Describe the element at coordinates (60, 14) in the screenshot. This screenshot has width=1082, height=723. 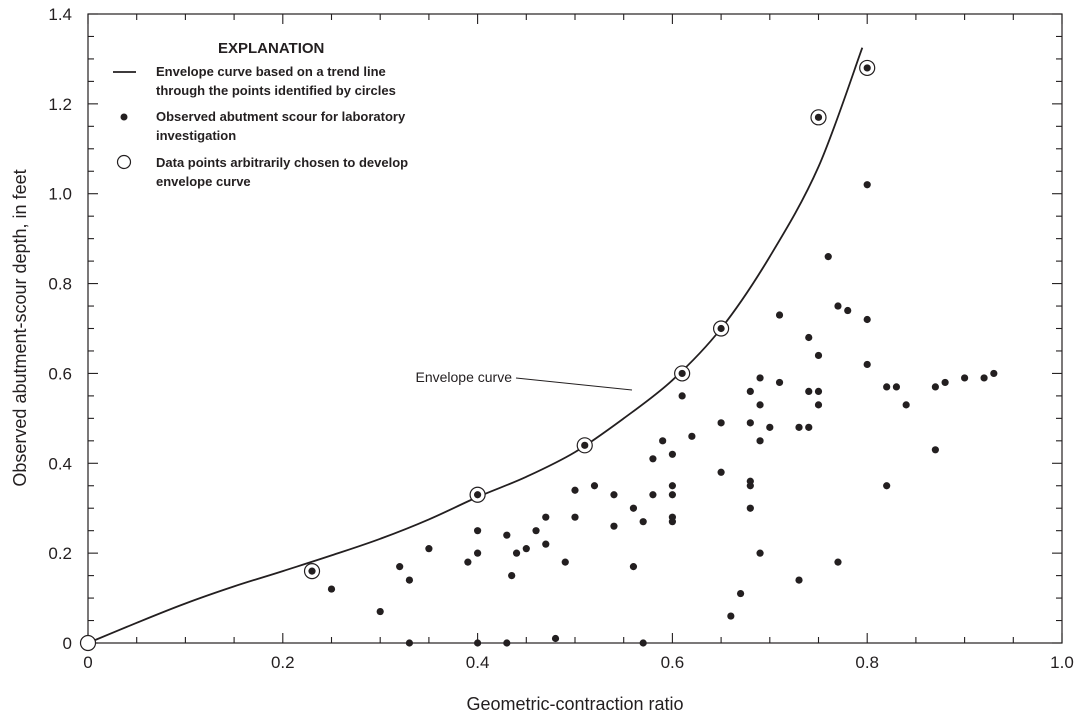
I see `y-tick-label: 1.4` at that location.